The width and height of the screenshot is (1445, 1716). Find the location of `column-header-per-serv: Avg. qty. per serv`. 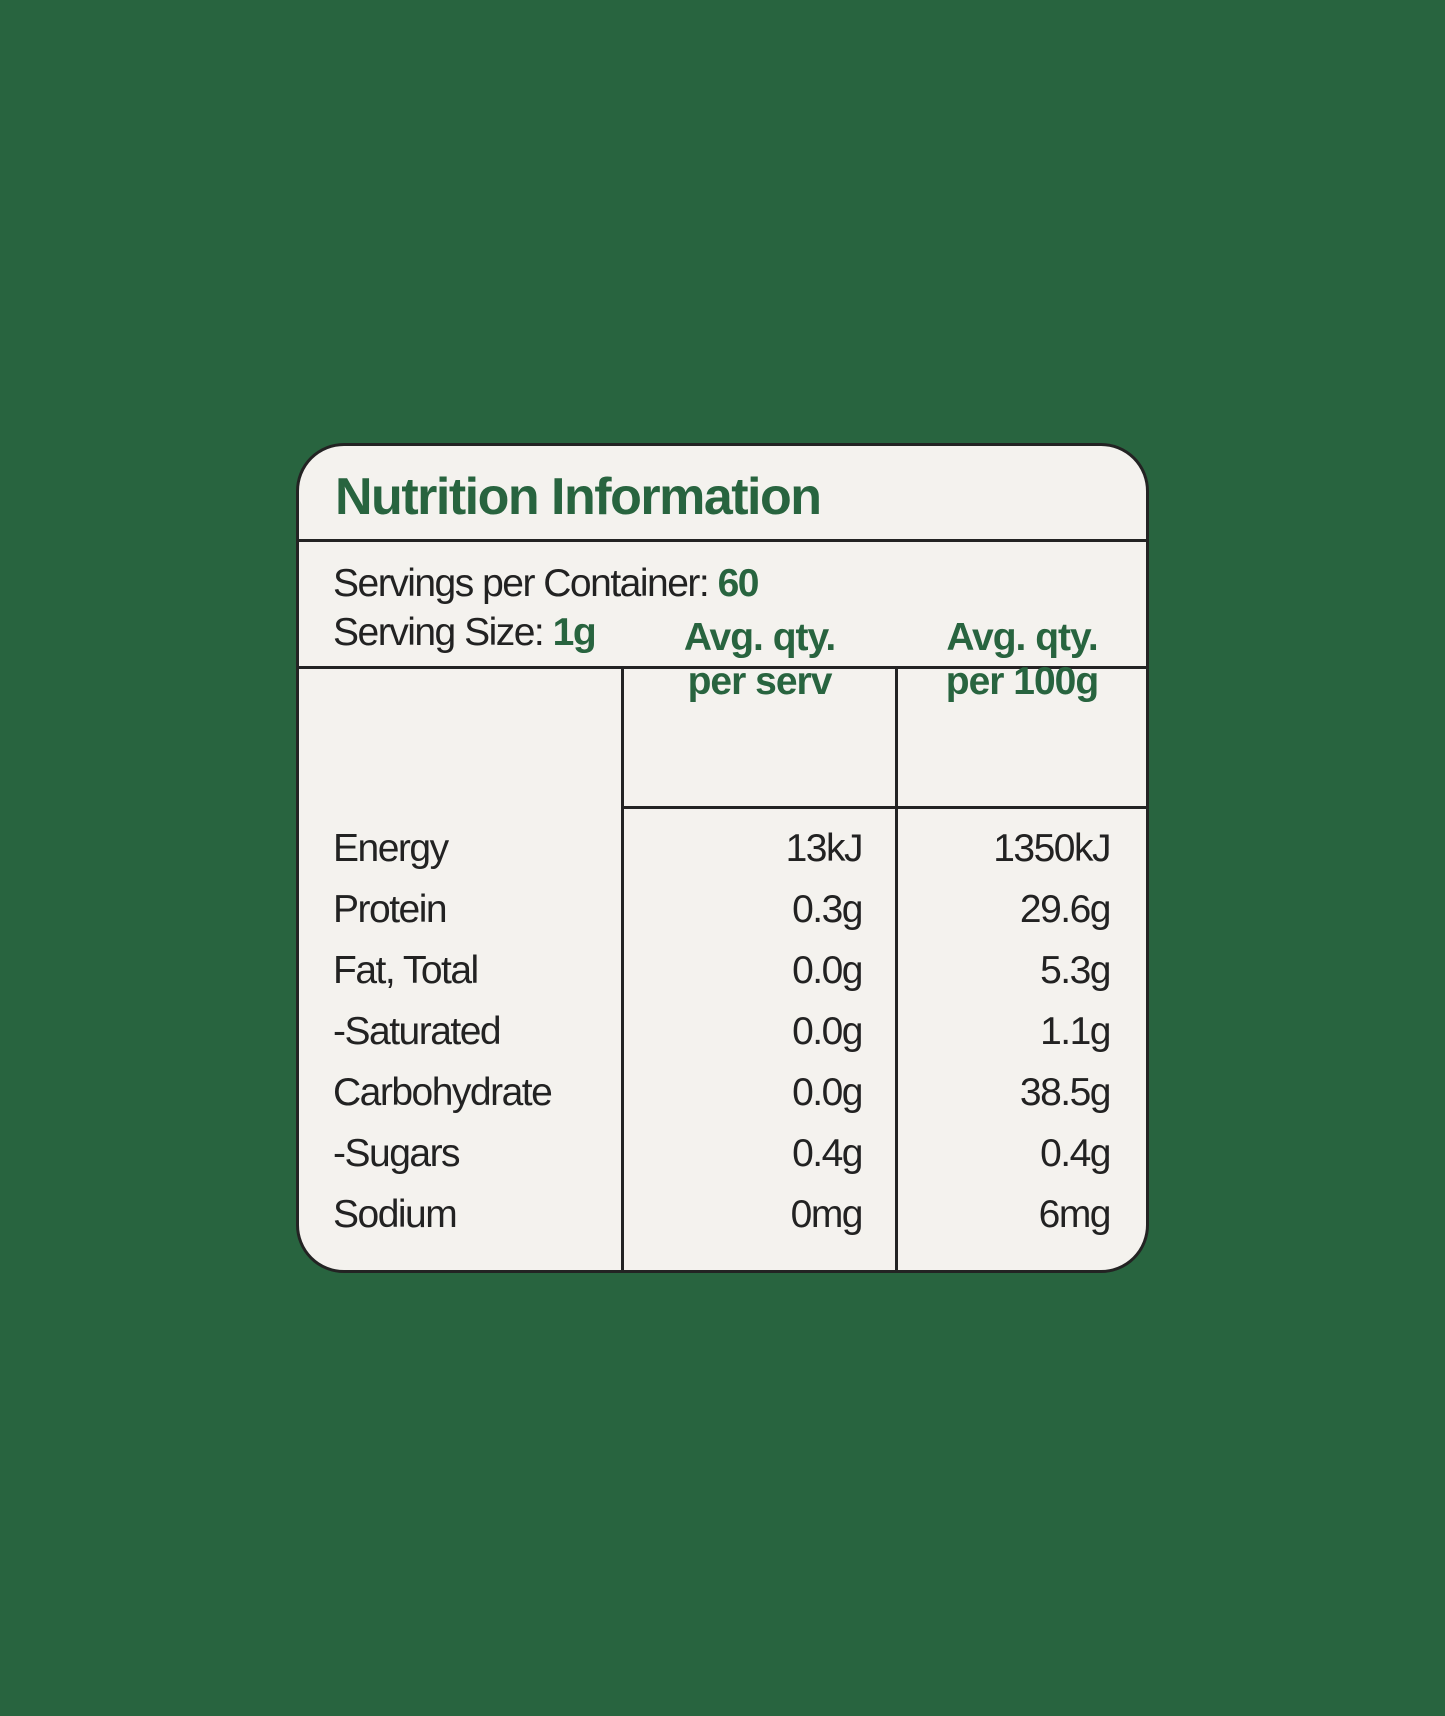

column-header-per-serv: Avg. qty. per serv is located at coordinates (759, 659).